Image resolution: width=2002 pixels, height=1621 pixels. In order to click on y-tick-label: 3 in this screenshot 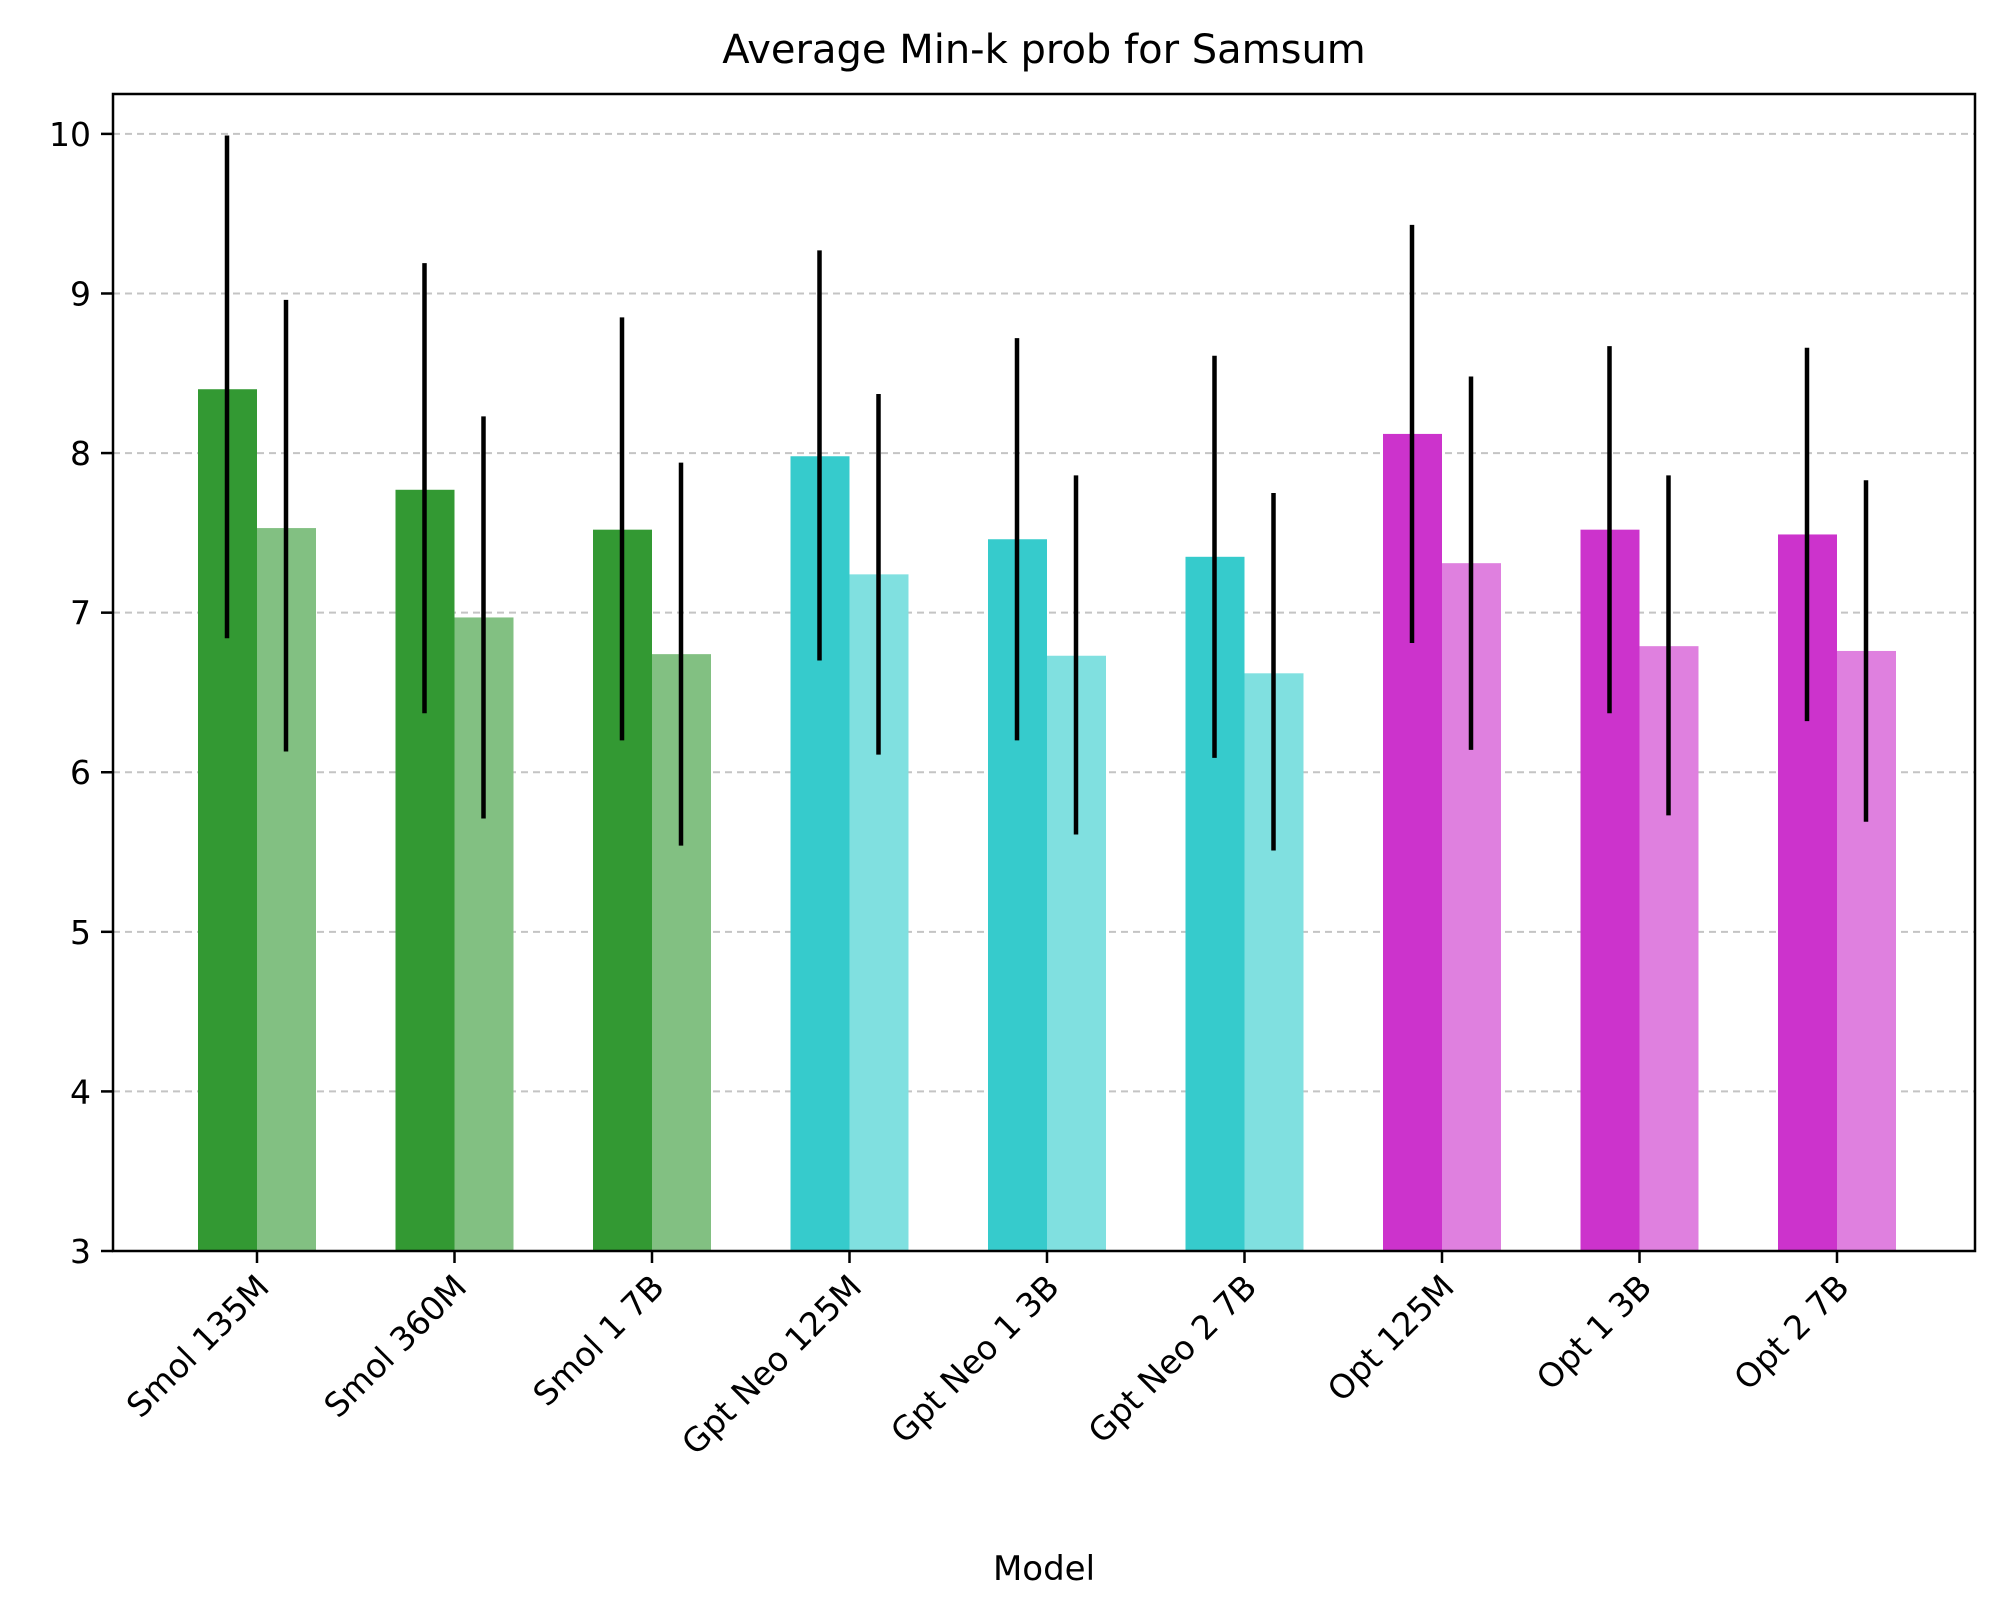, I will do `click(80, 1251)`.